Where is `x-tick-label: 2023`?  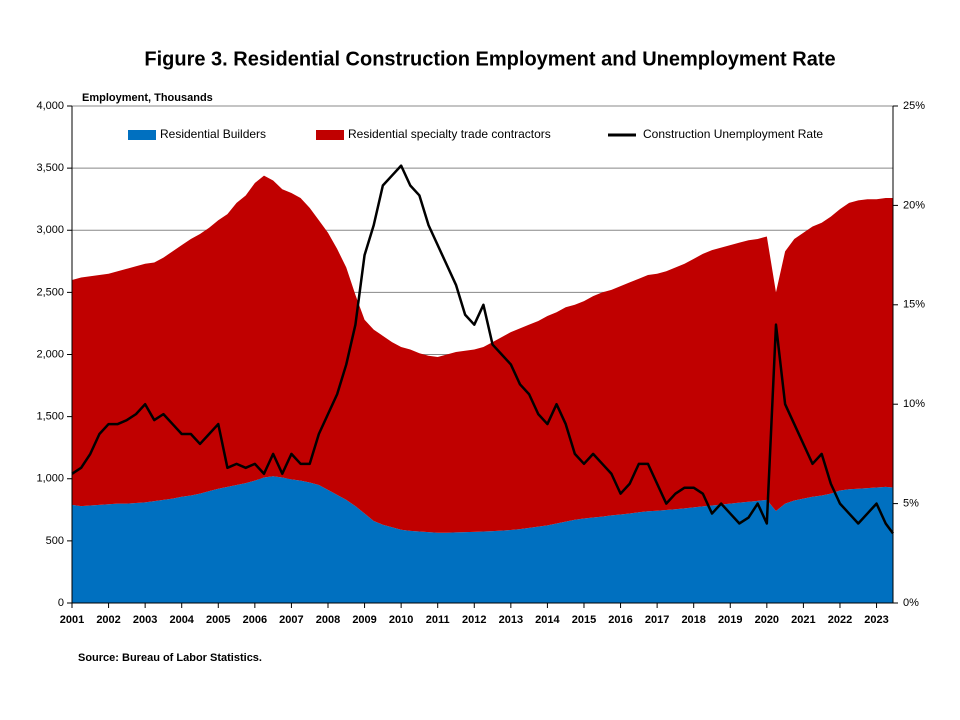
x-tick-label: 2023 is located at coordinates (876, 620).